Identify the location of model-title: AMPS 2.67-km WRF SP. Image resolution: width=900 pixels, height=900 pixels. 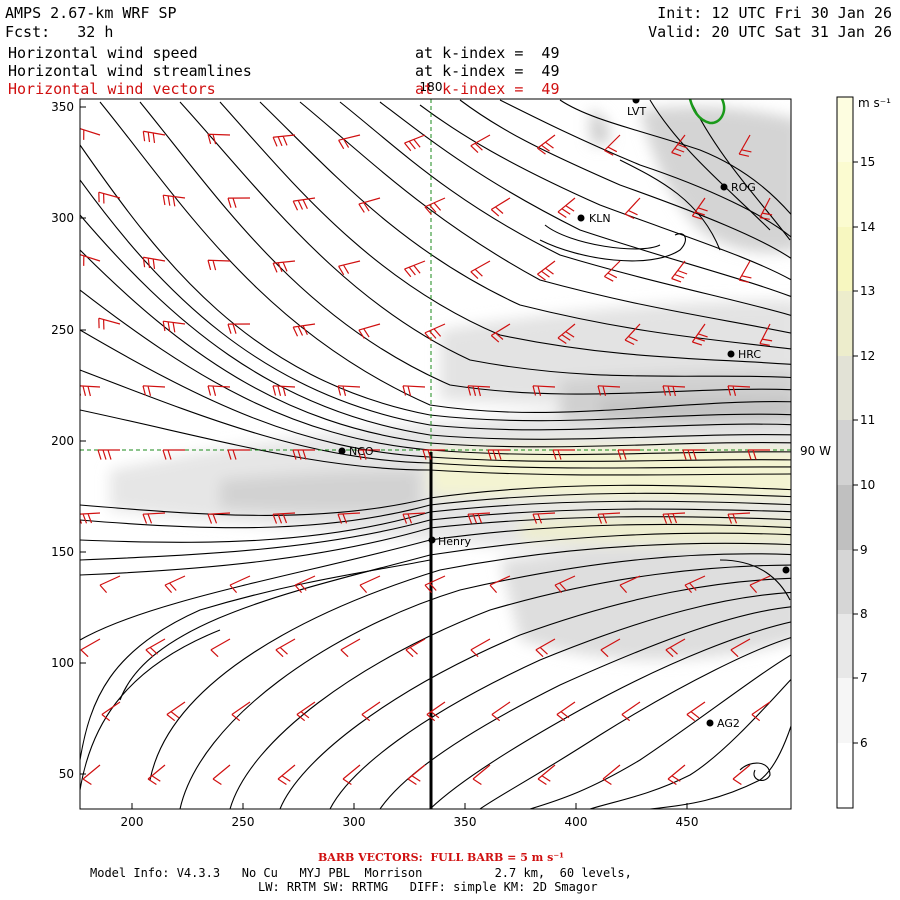
(91, 13).